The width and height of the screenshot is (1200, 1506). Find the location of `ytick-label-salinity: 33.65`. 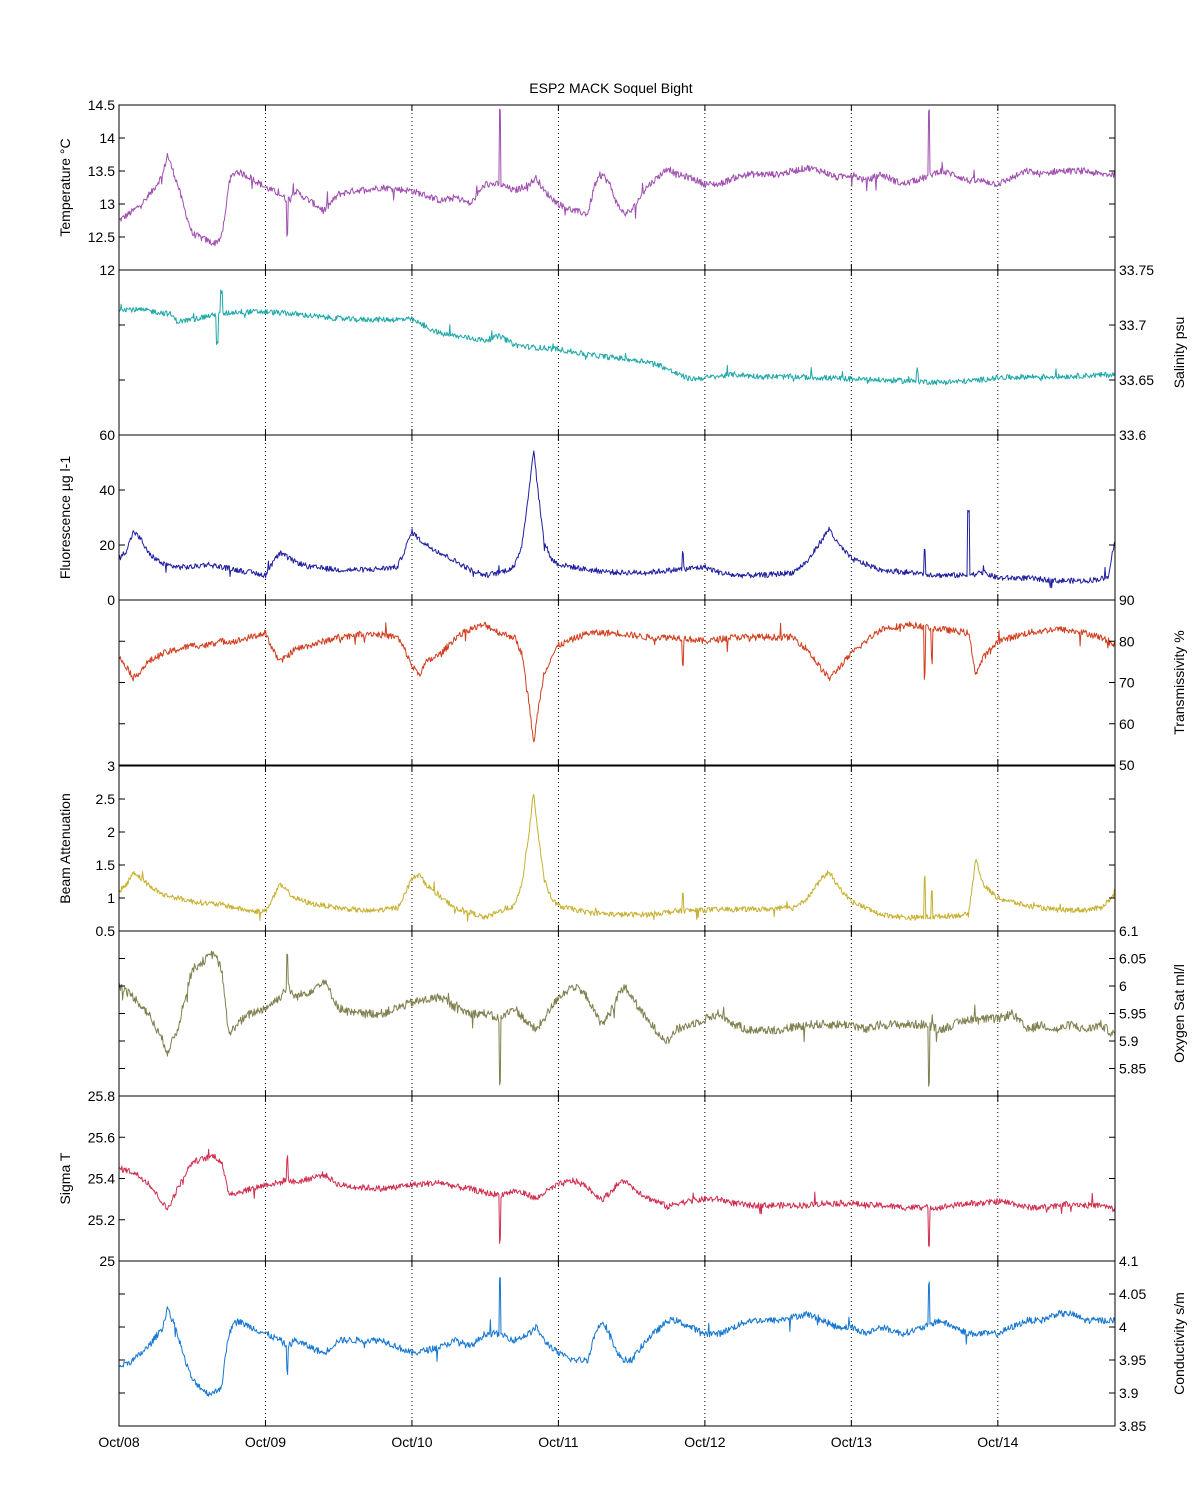

ytick-label-salinity: 33.65 is located at coordinates (1136, 380).